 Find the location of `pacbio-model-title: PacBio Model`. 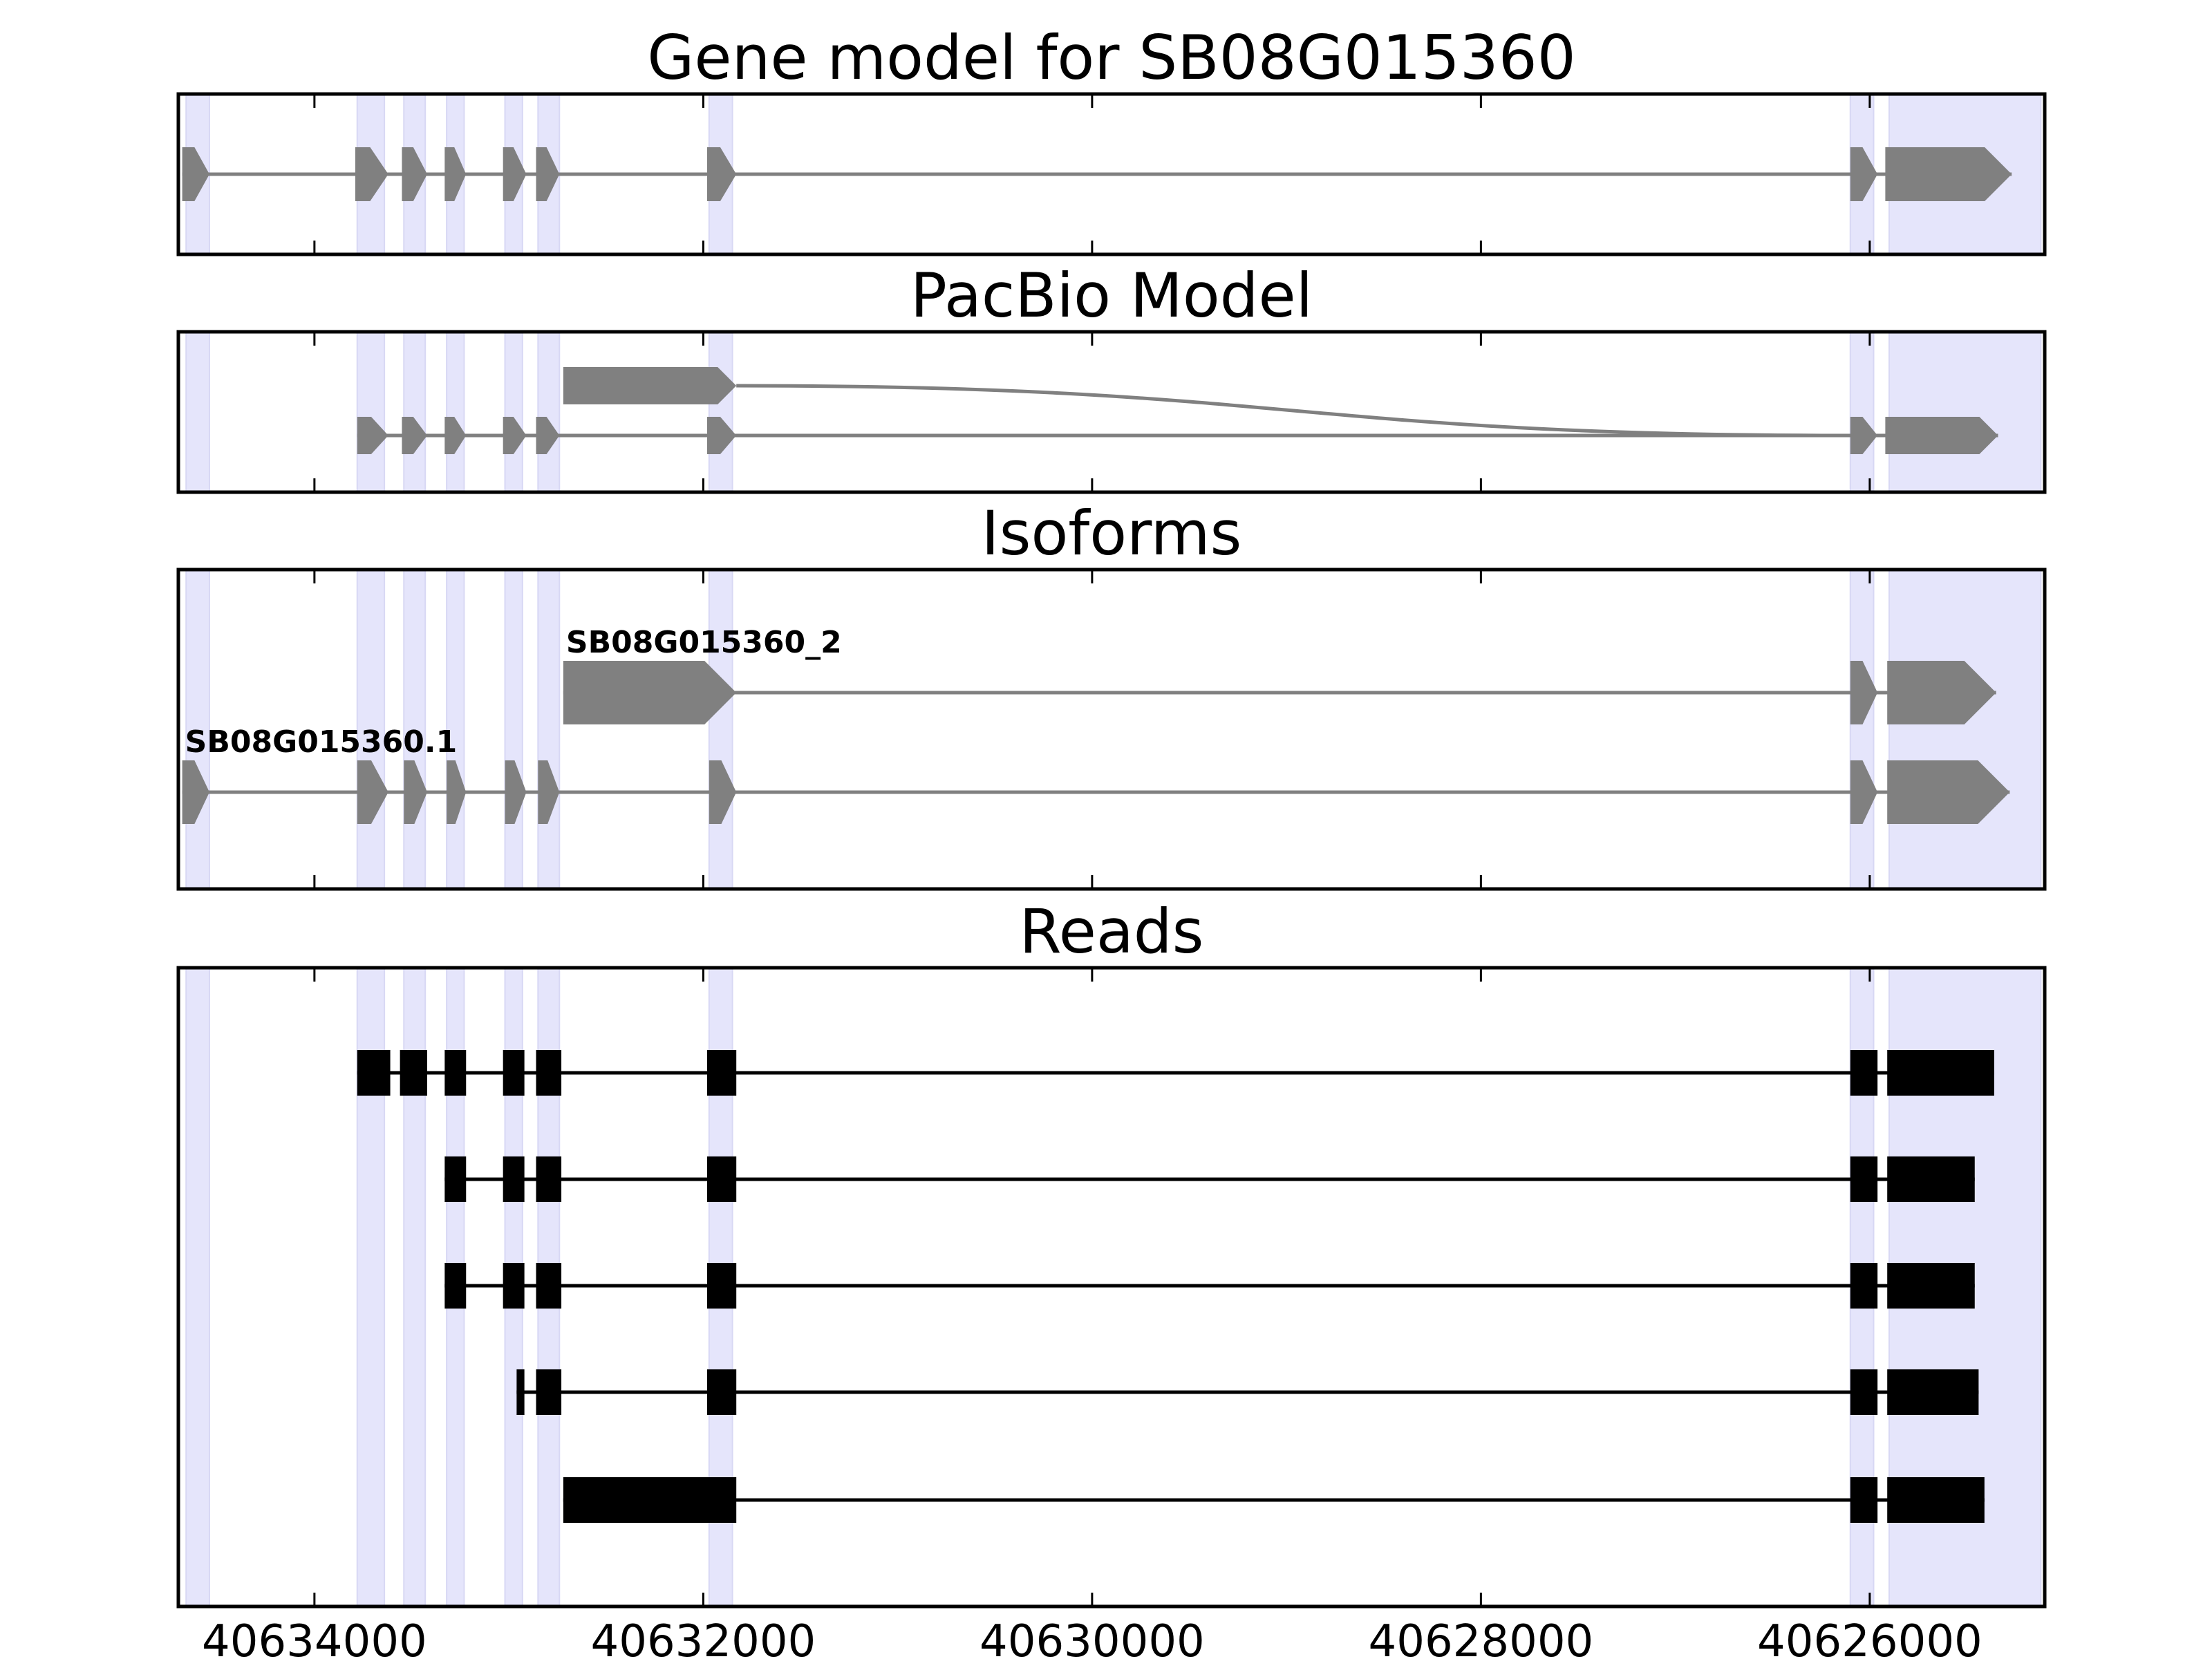

pacbio-model-title: PacBio Model is located at coordinates (1111, 296).